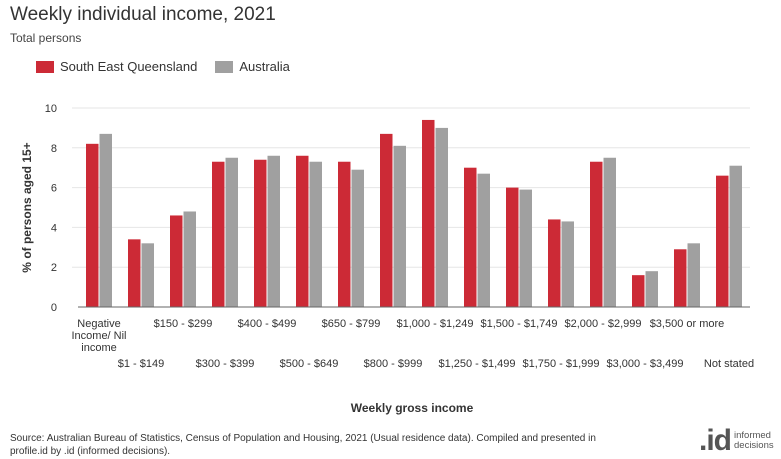  What do you see at coordinates (54, 149) in the screenshot?
I see `y-tick-label-8: 8` at bounding box center [54, 149].